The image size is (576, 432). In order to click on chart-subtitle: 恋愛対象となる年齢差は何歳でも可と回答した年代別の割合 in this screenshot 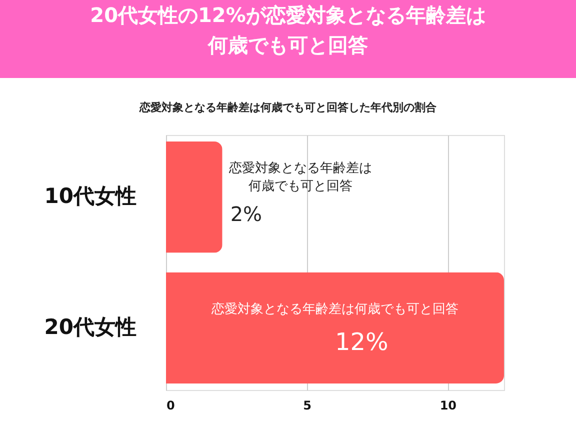, I will do `click(288, 107)`.